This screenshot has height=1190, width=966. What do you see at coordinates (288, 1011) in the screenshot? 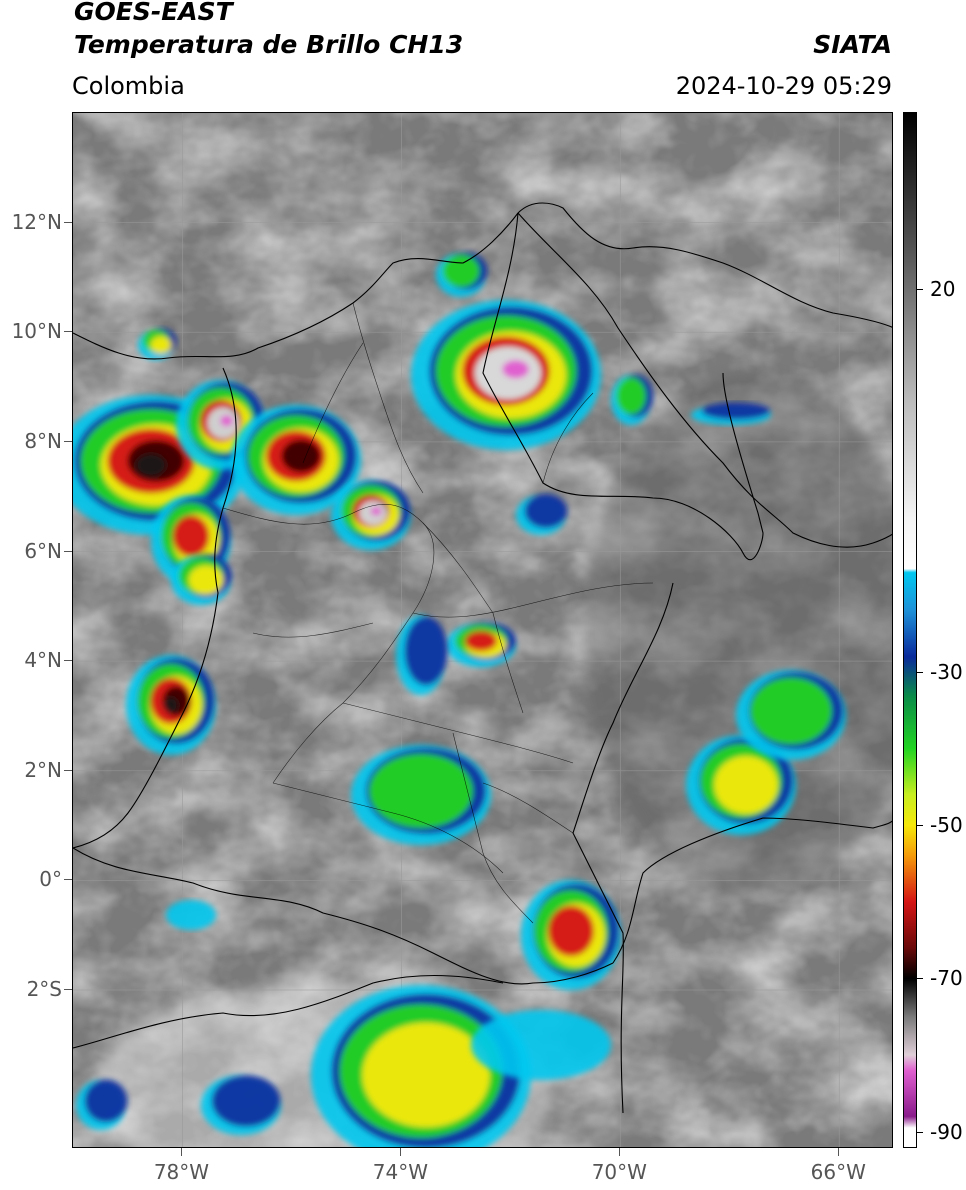
I see `peru-border` at bounding box center [288, 1011].